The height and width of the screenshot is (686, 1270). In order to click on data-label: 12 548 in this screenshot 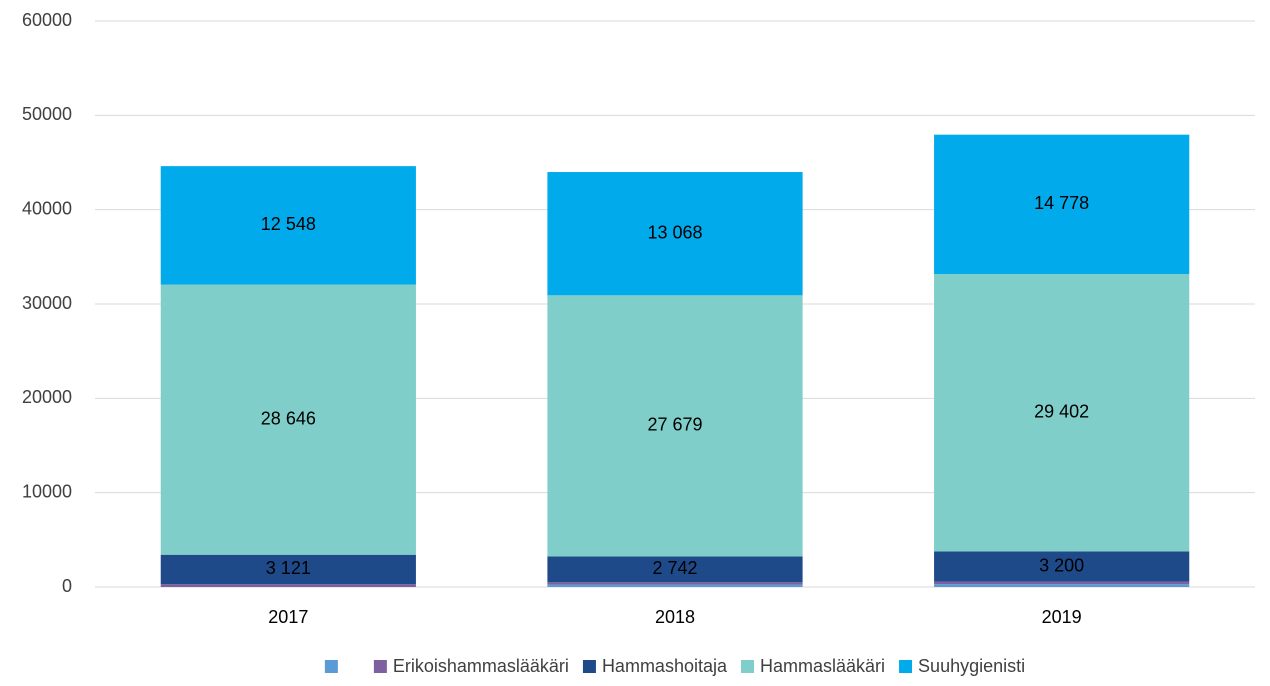, I will do `click(288, 224)`.